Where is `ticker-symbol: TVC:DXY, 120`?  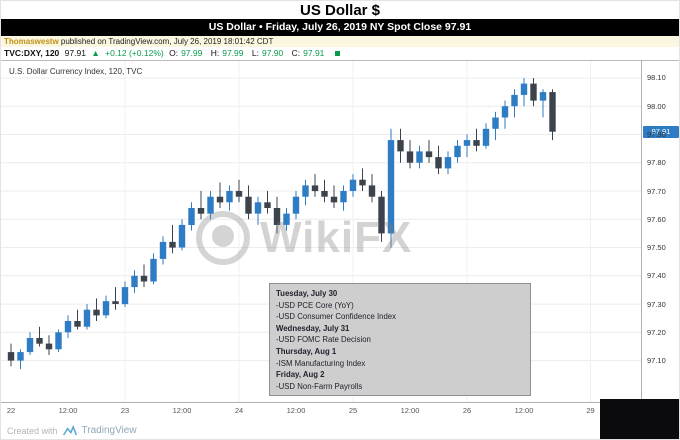
ticker-symbol: TVC:DXY, 120 is located at coordinates (32, 53).